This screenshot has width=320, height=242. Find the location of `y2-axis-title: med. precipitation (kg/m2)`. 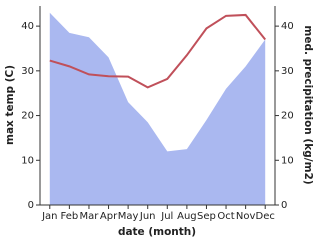

y2-axis-title: med. precipitation (kg/m2) is located at coordinates (308, 104).